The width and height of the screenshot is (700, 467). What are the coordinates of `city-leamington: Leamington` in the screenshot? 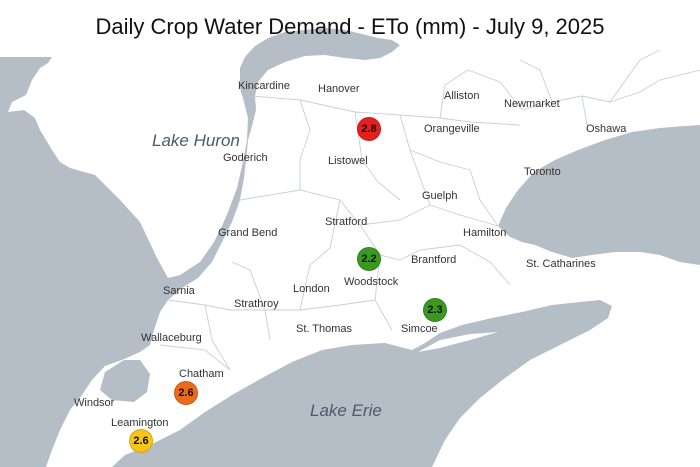 It's located at (140, 423).